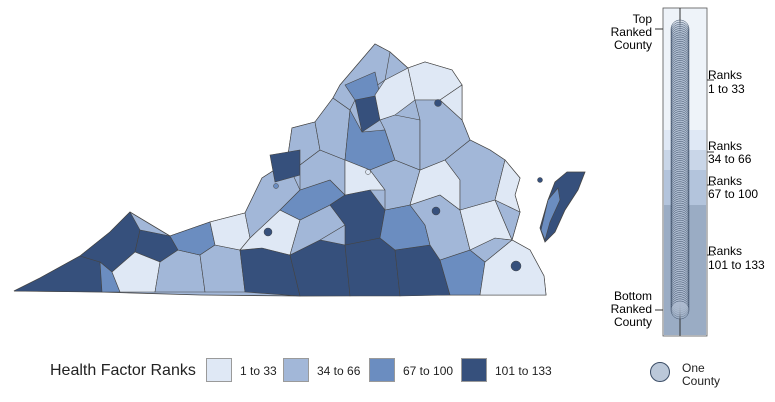 Image resolution: width=775 pixels, height=402 pixels. Describe the element at coordinates (123, 370) in the screenshot. I see `legend-title: Health Factor Ranks` at that location.